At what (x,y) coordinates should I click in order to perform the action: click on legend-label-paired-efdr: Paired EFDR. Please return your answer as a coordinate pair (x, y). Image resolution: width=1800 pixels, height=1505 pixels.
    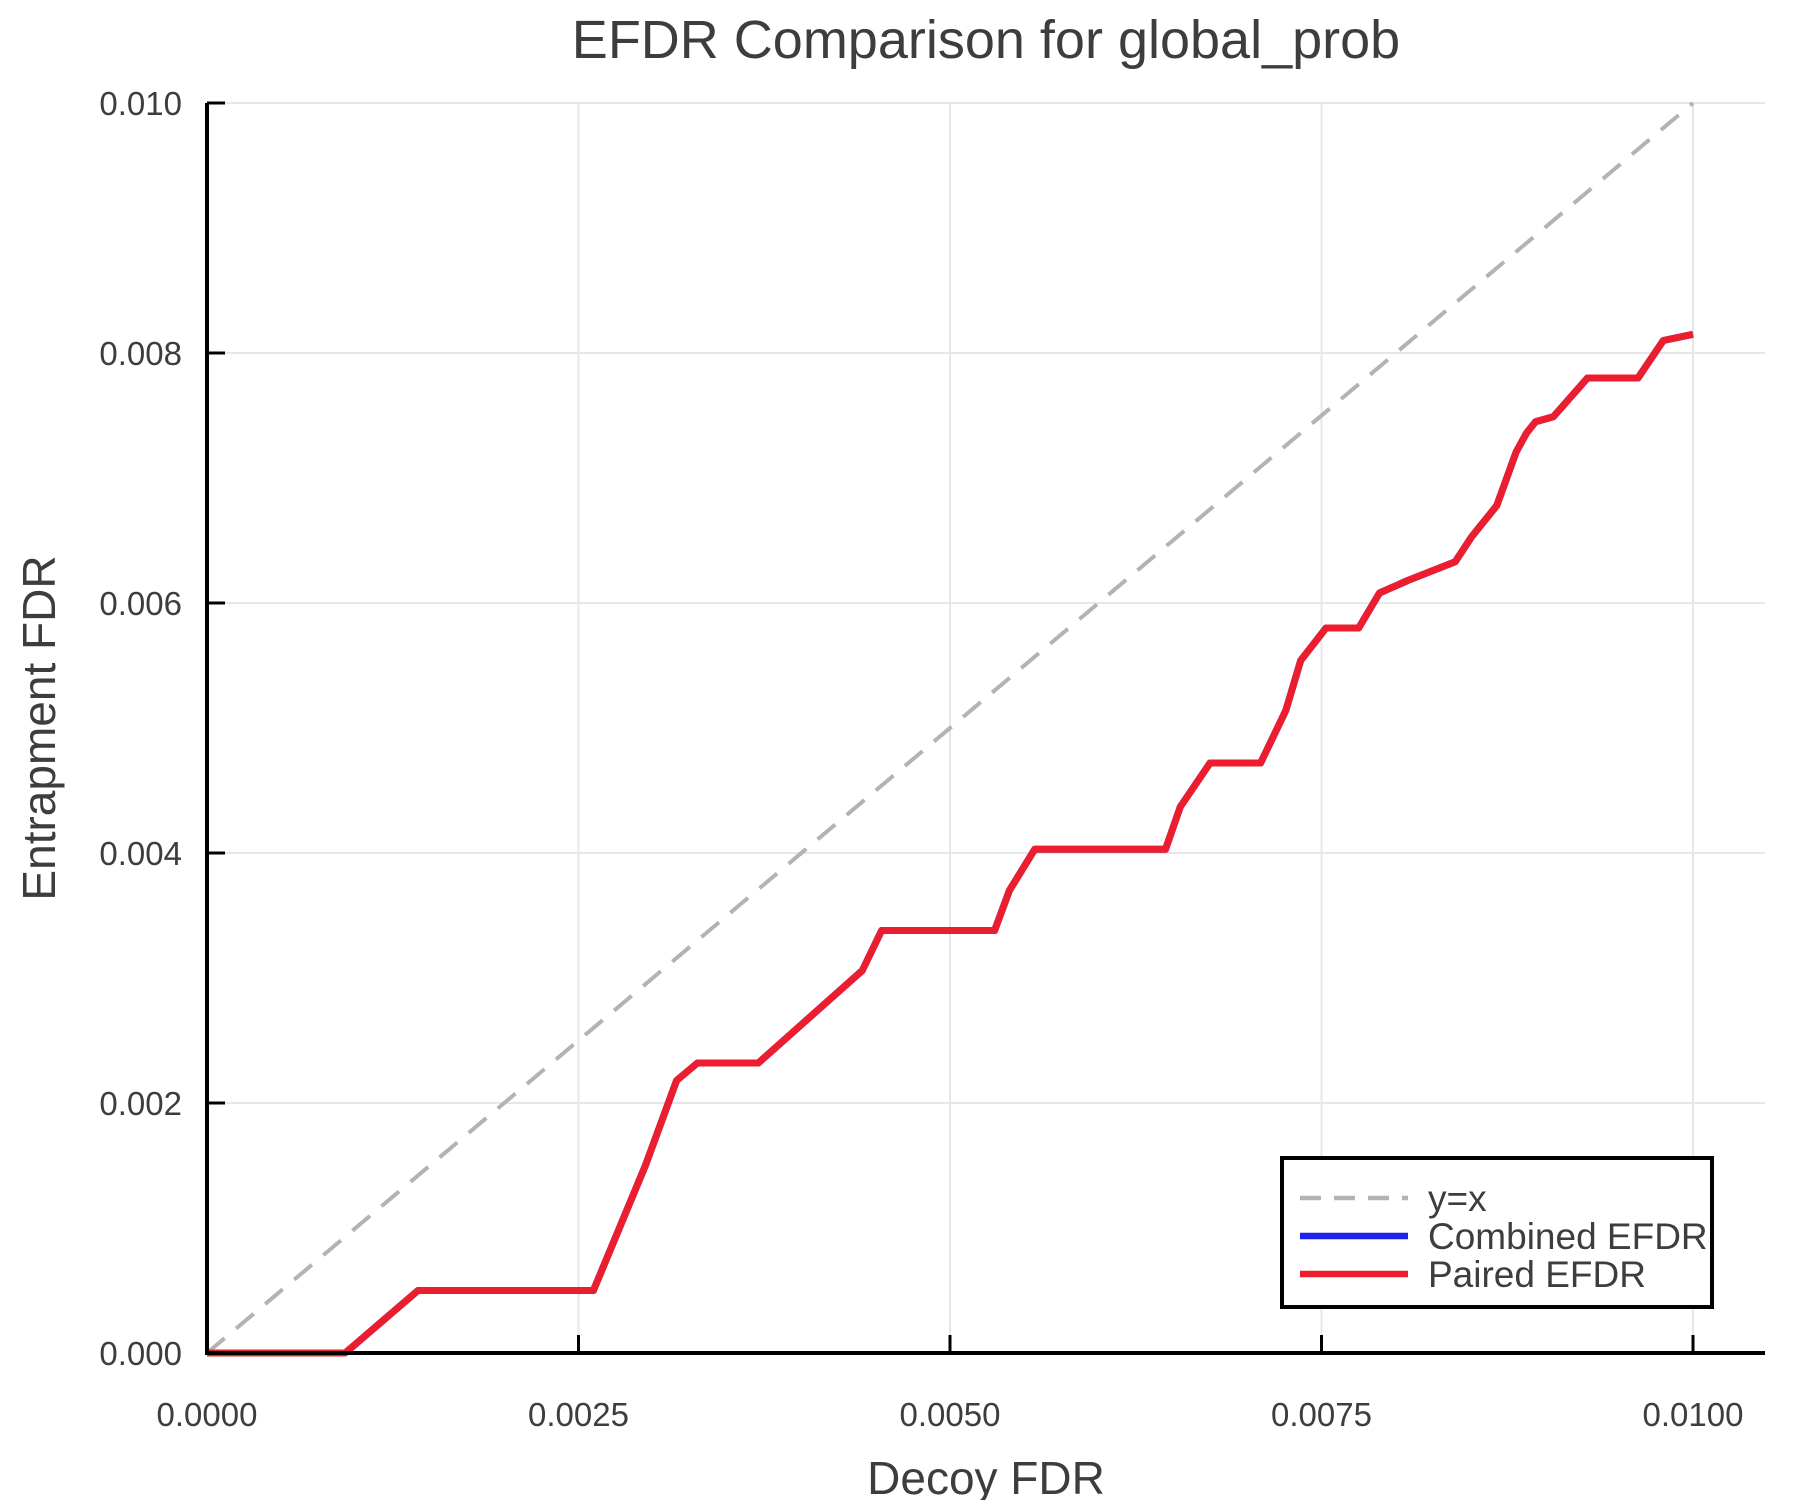
    Looking at the image, I should click on (1537, 1274).